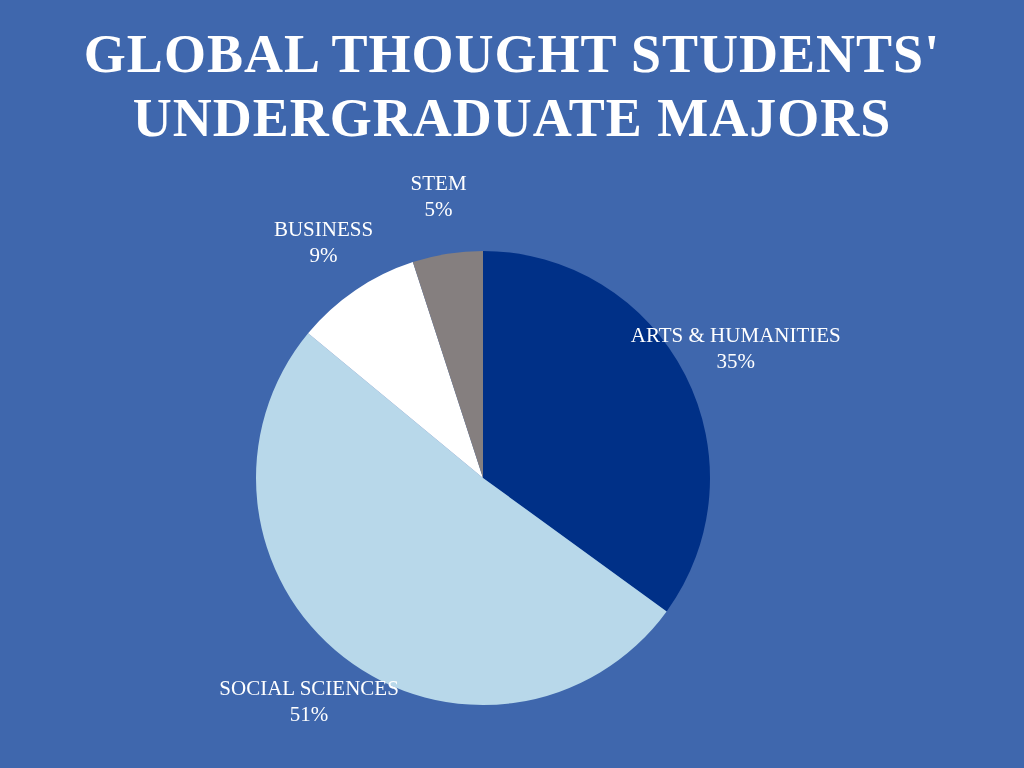  Describe the element at coordinates (323, 254) in the screenshot. I see `data-label: 9%` at that location.